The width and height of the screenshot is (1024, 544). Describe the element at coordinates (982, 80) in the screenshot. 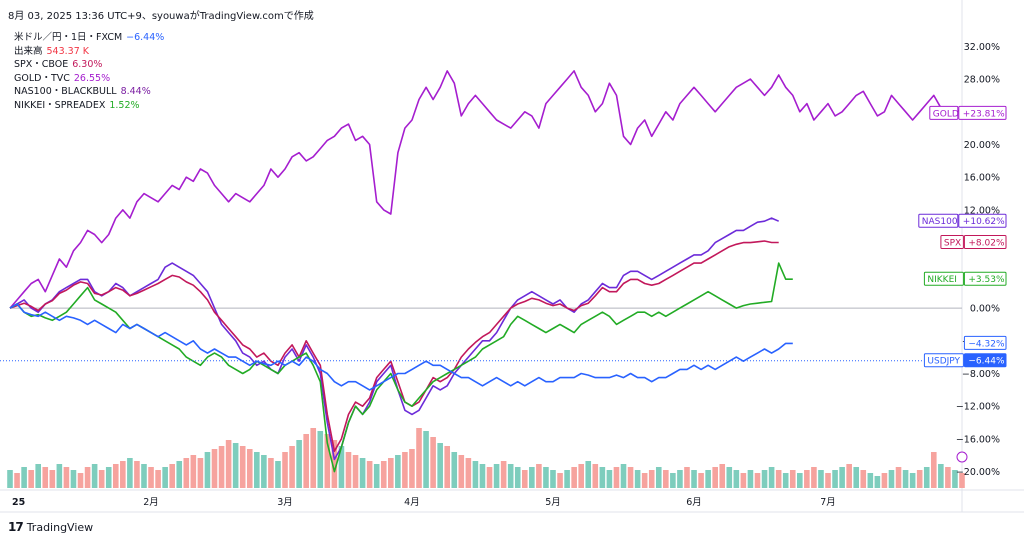

I see `y-tick-label: 28.00%` at that location.